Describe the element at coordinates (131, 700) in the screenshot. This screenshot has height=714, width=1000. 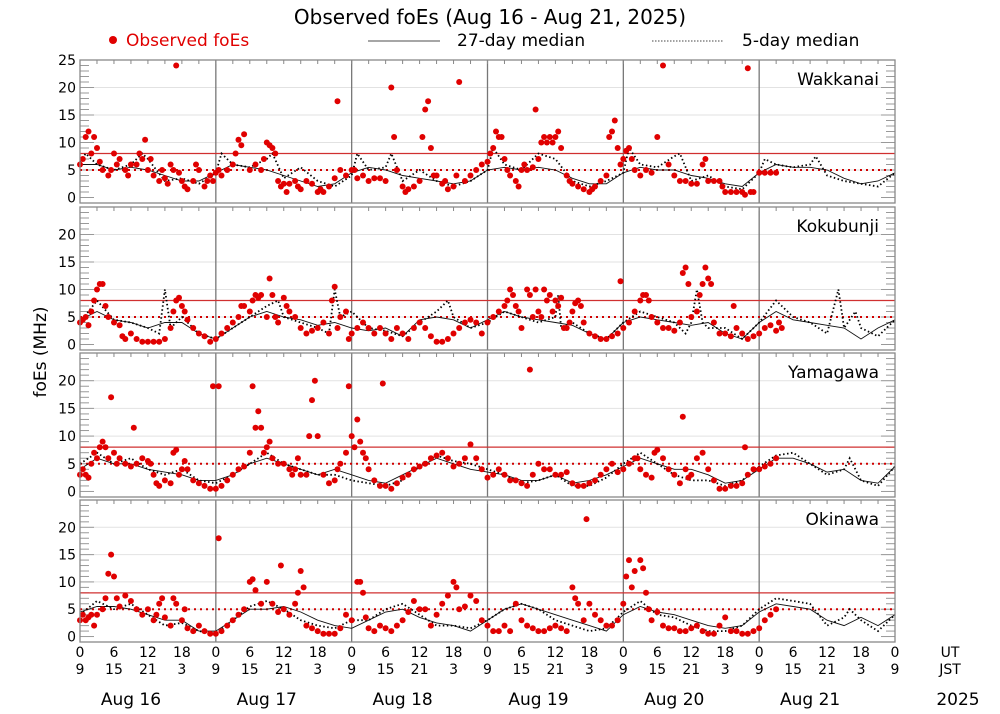
I see `day-label: Aug 16` at that location.